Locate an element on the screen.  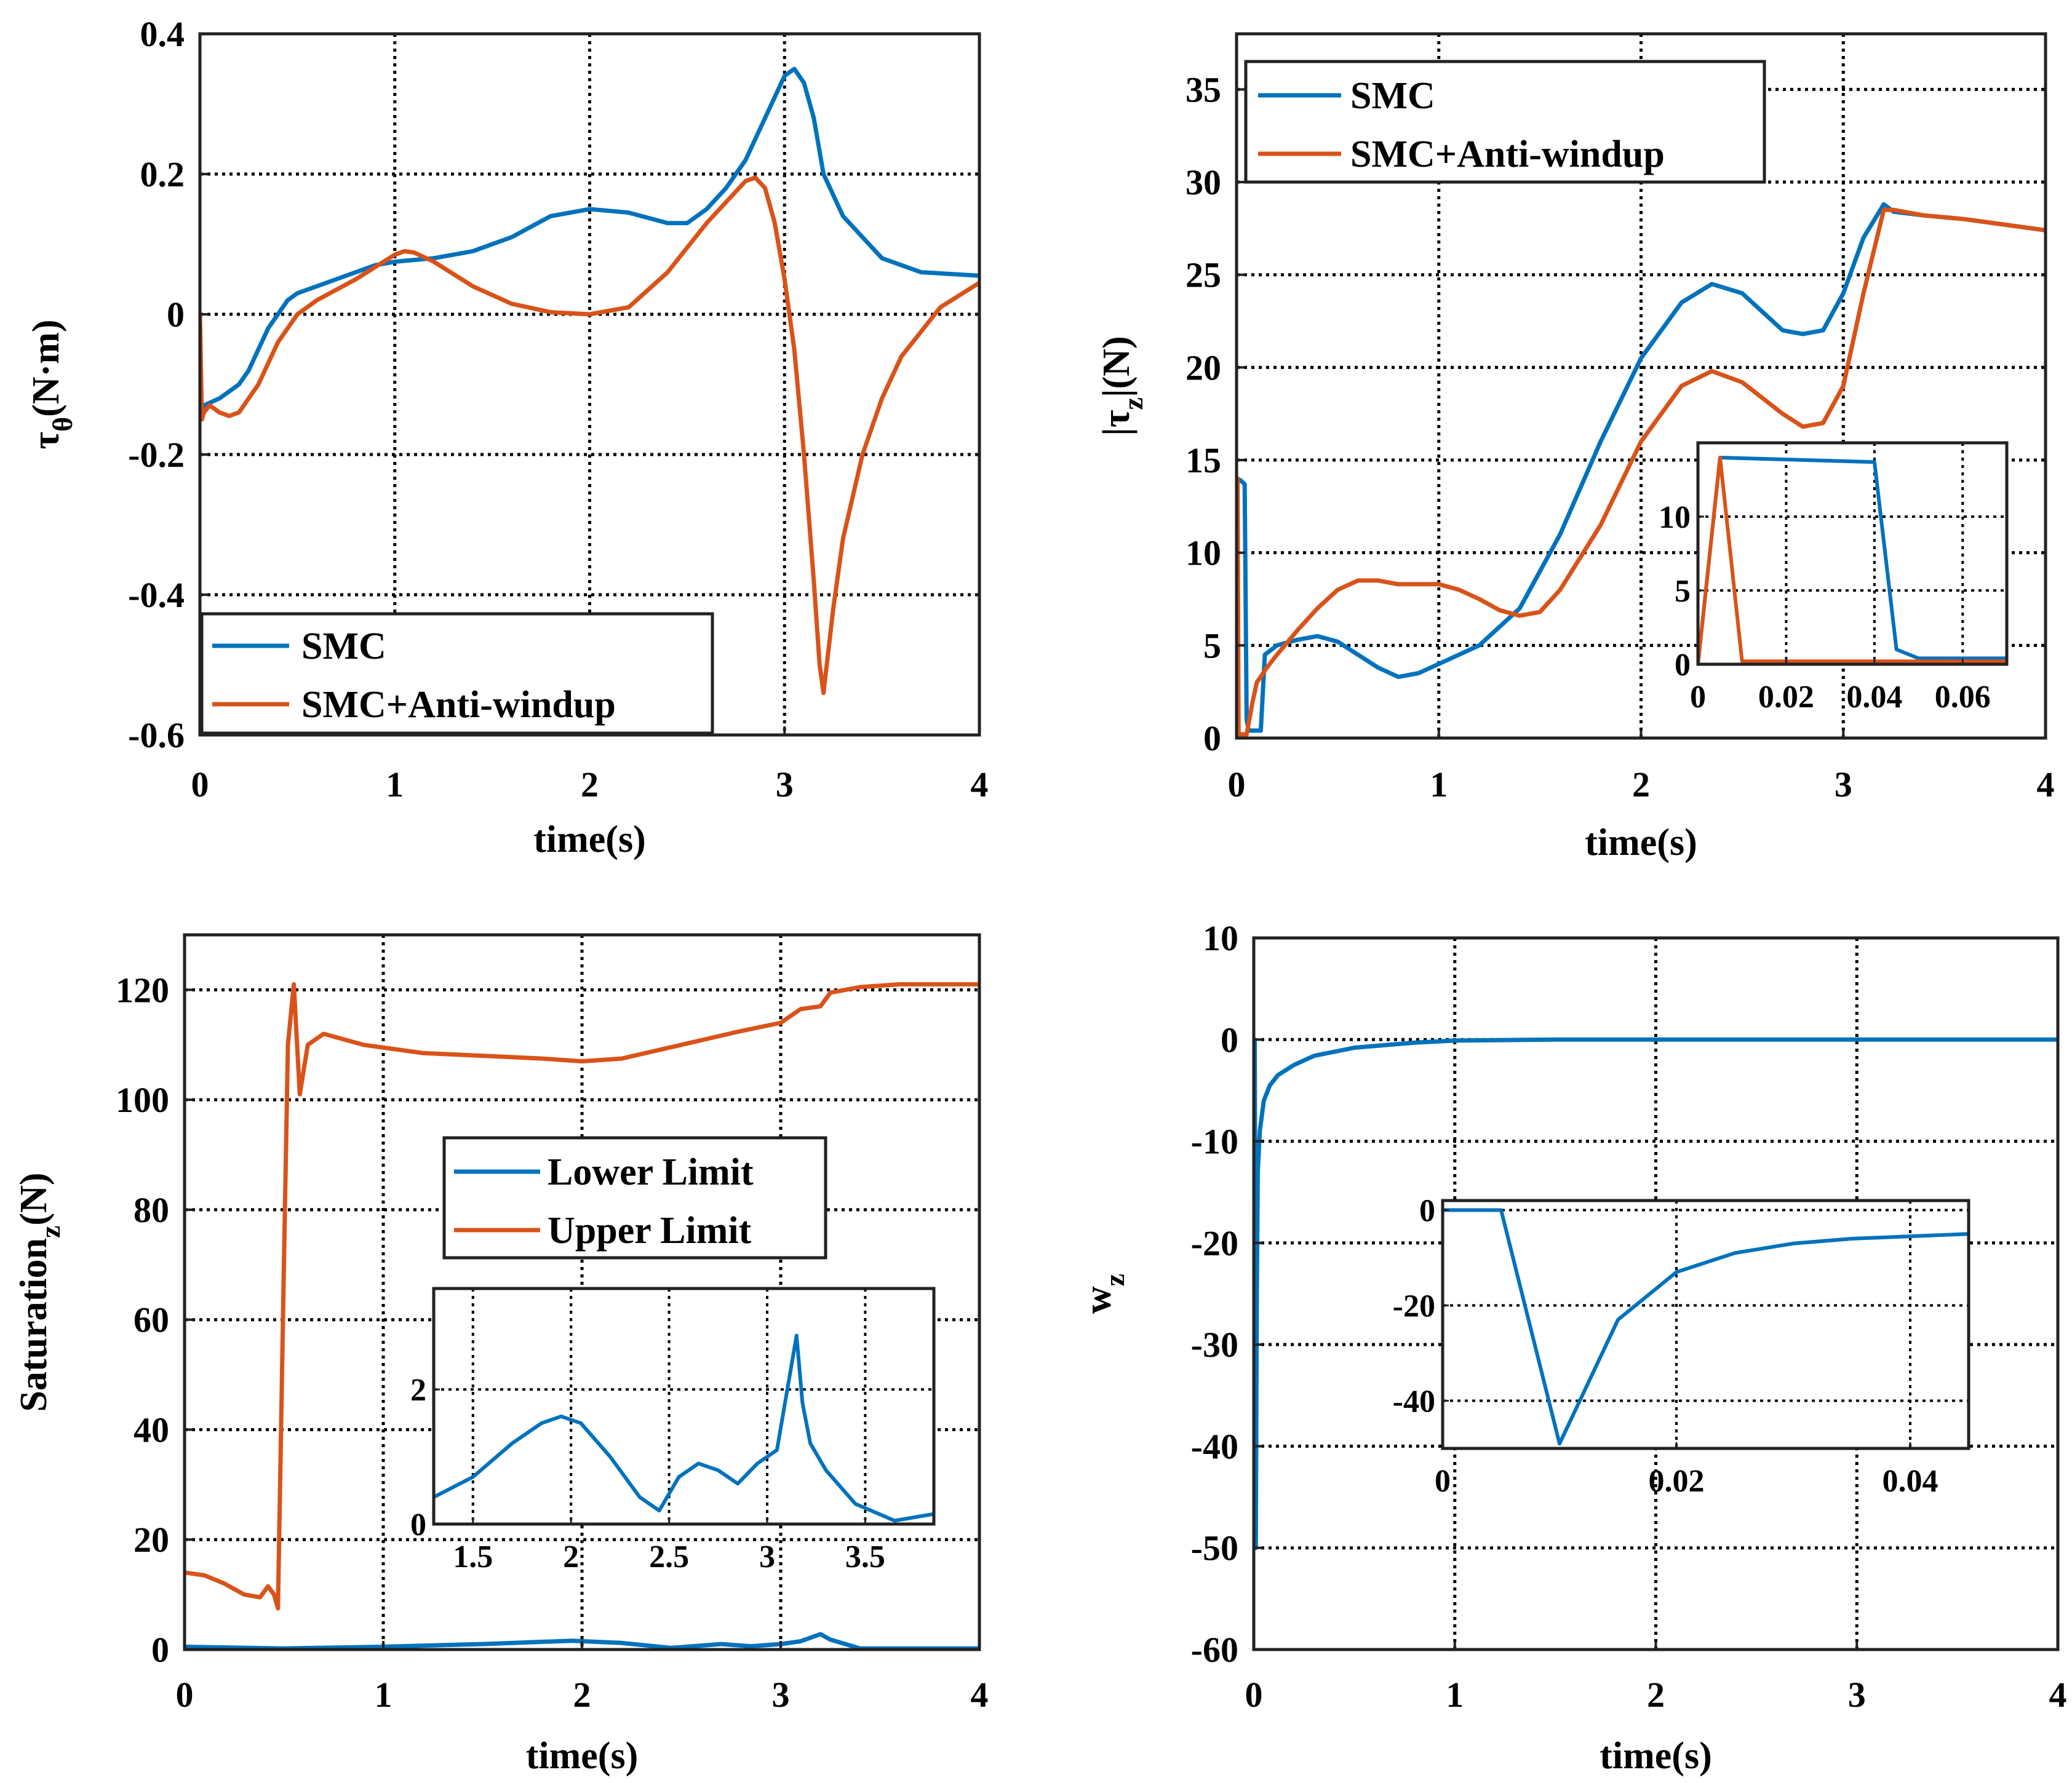
y-tick-label: 30 is located at coordinates (1203, 182).